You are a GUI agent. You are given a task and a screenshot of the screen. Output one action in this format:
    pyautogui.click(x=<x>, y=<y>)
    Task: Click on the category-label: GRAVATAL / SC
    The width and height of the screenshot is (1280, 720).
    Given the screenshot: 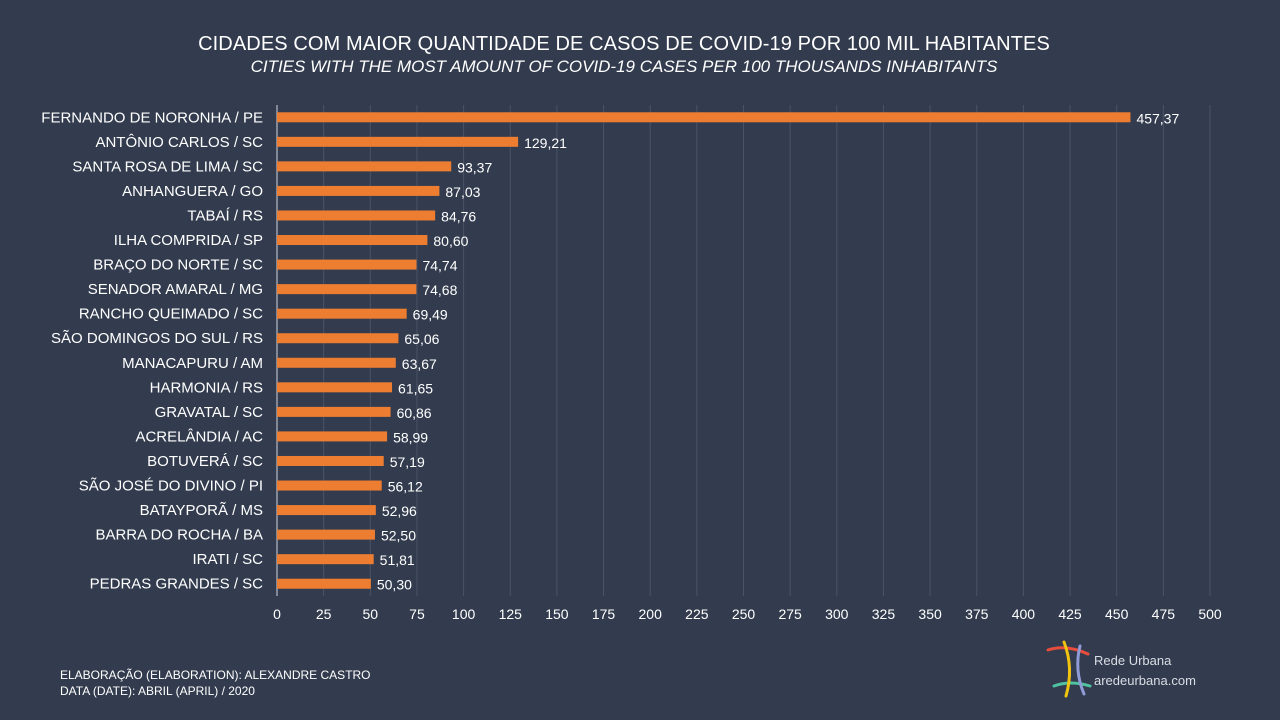 What is the action you would take?
    pyautogui.click(x=209, y=412)
    